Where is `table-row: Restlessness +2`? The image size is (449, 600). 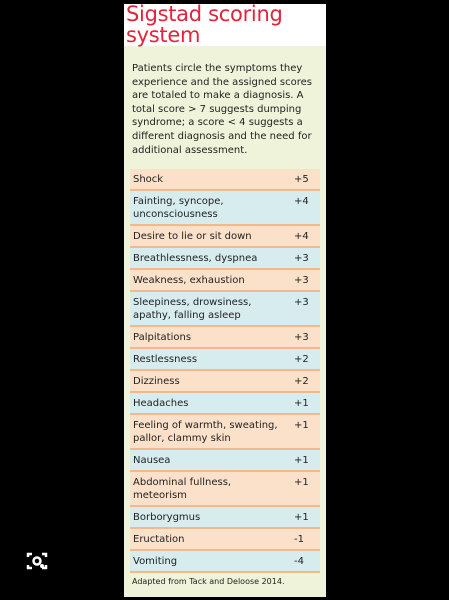
table-row: Restlessness +2 is located at coordinates (225, 360).